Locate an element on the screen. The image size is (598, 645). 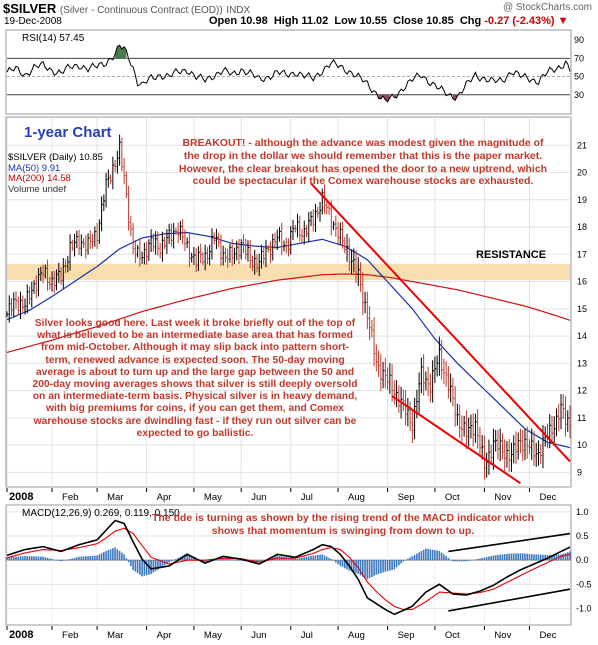
rsi-line-group is located at coordinates (288, 73).